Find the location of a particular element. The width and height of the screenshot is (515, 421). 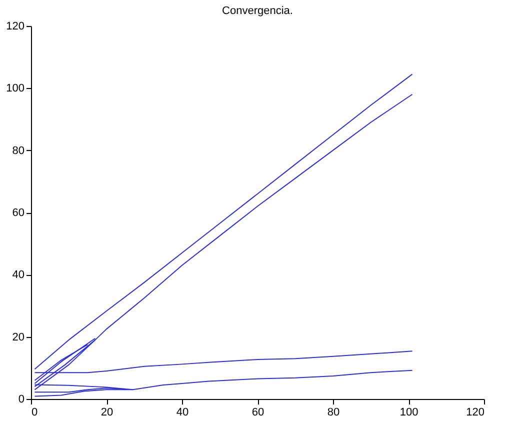

y-tick-label: 20 is located at coordinates (18, 337).